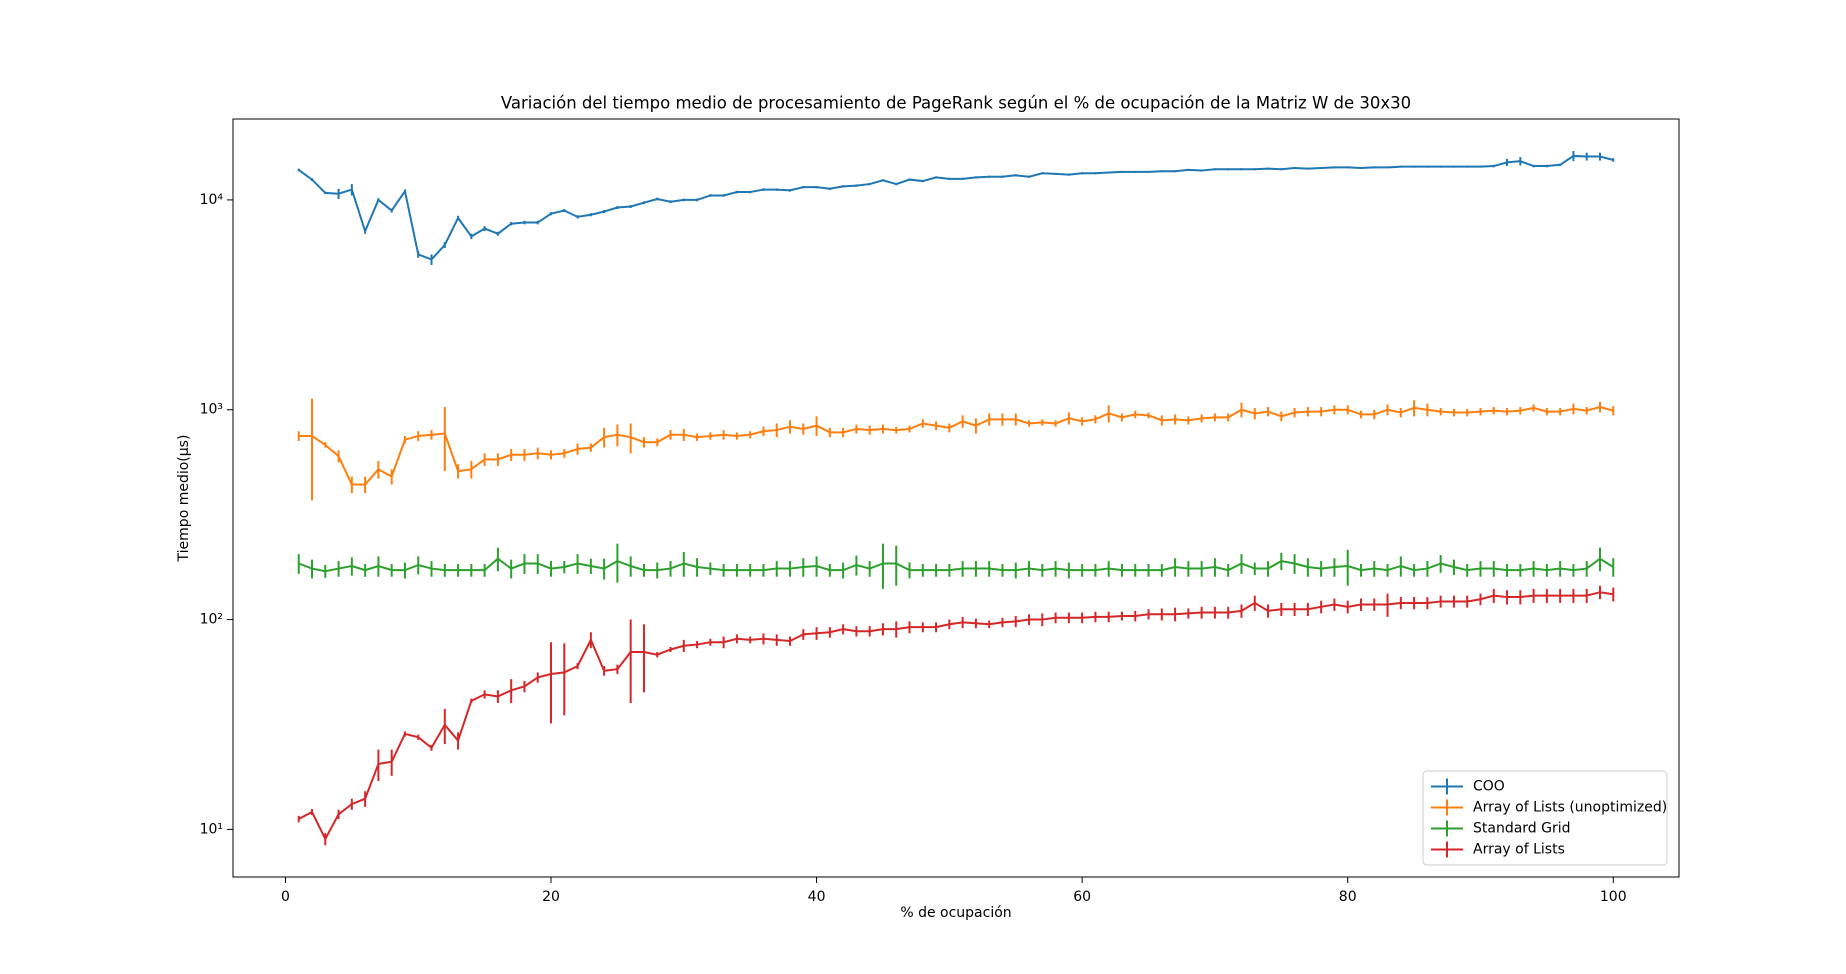 The width and height of the screenshot is (1846, 974). What do you see at coordinates (1570, 808) in the screenshot?
I see `legend-label: Array of Lists (unoptimized)` at bounding box center [1570, 808].